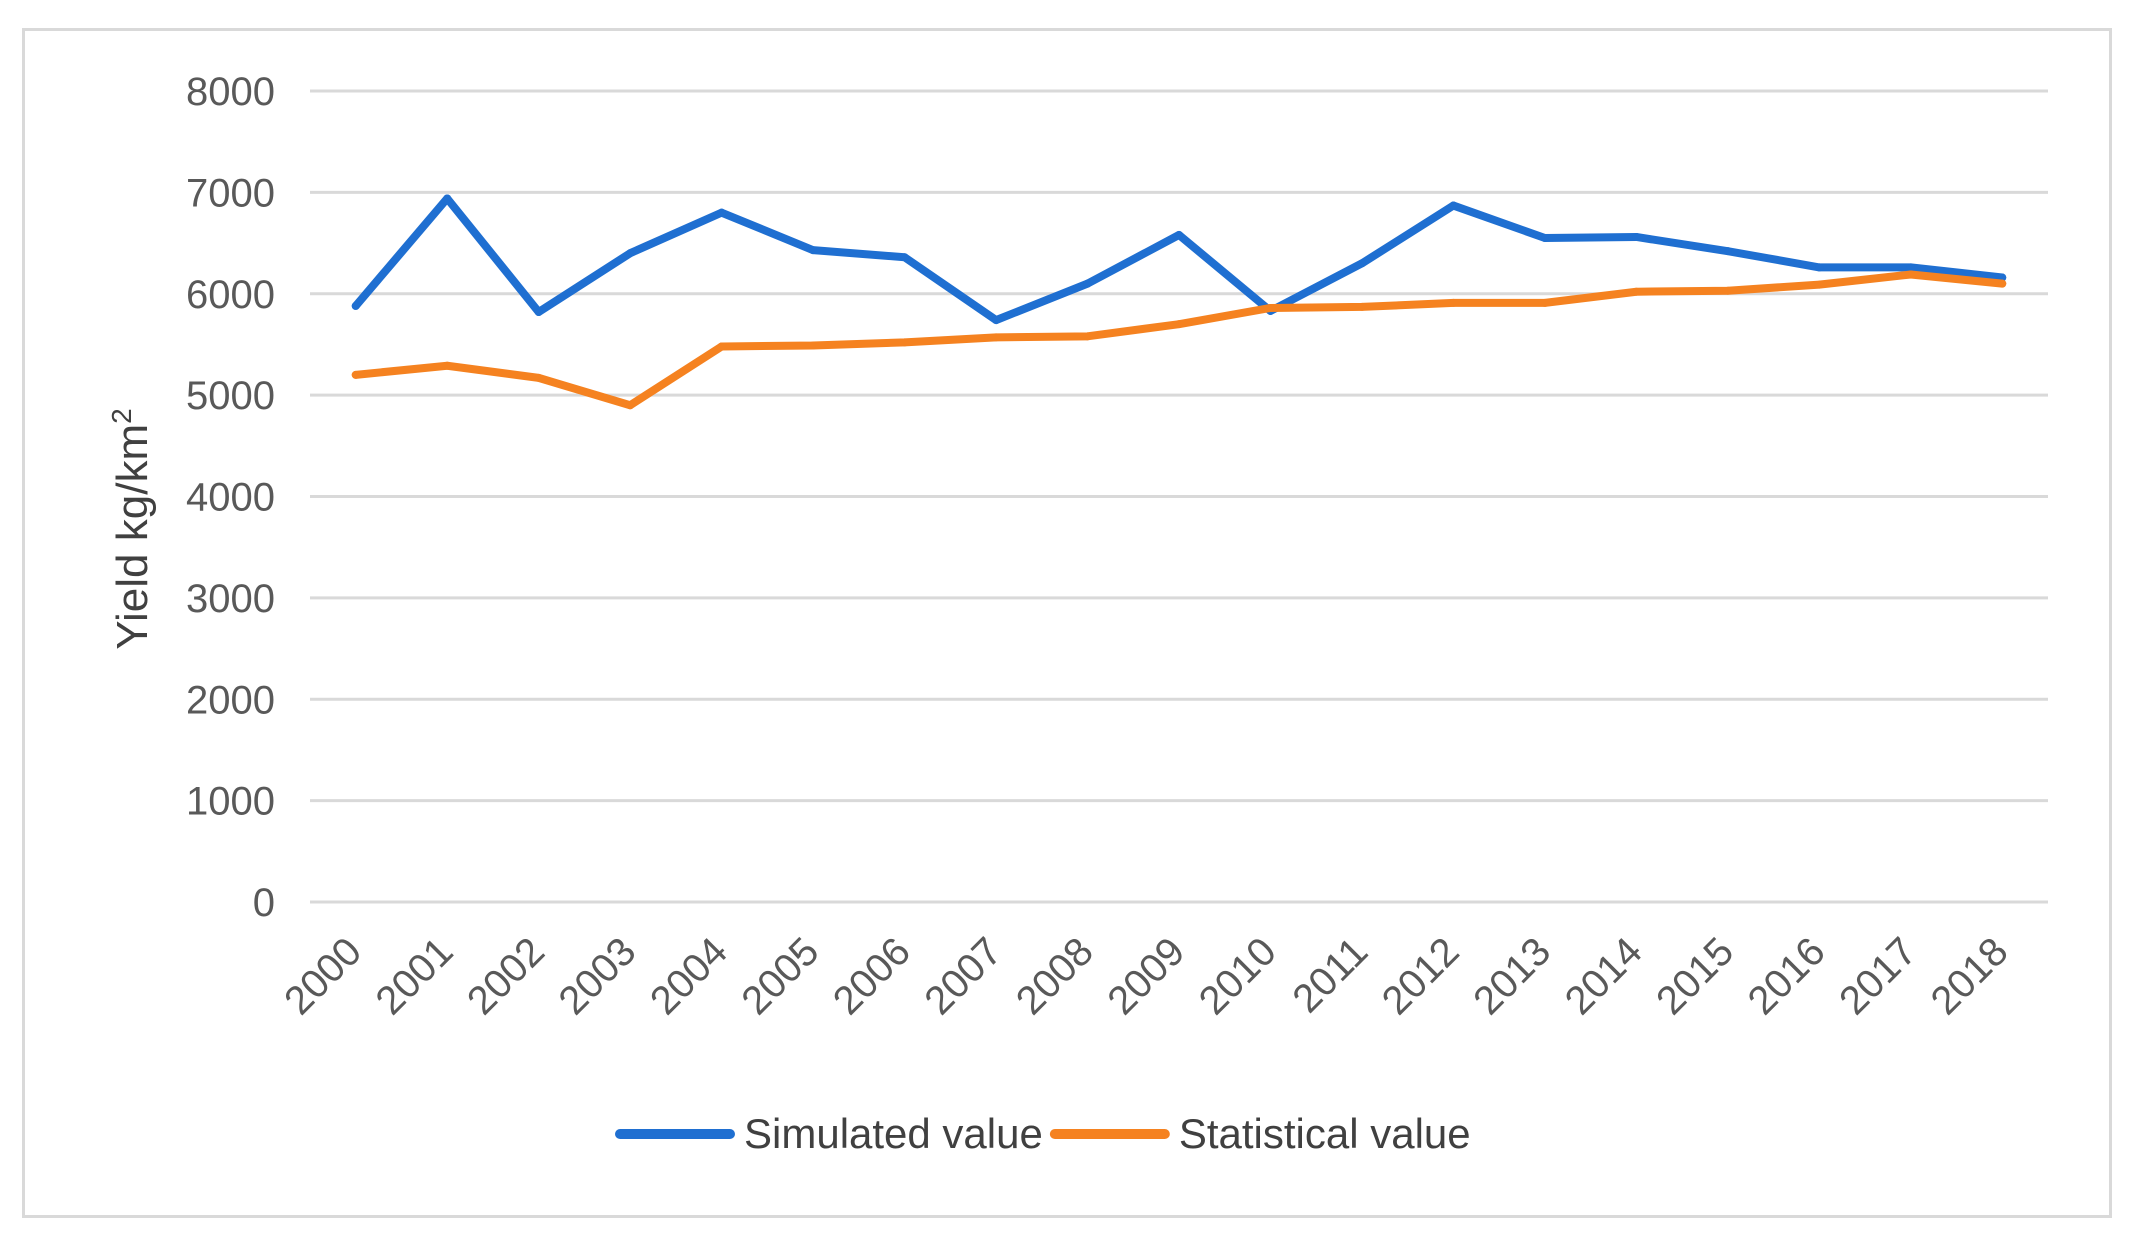  Describe the element at coordinates (1695, 976) in the screenshot. I see `x-tick-label: 2015` at that location.